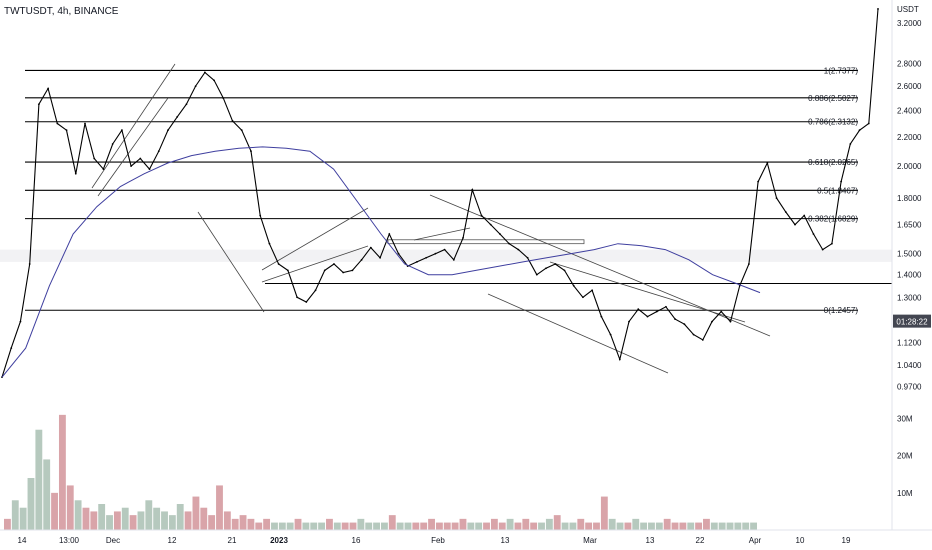 The width and height of the screenshot is (932, 550). Describe the element at coordinates (22, 540) in the screenshot. I see `time-tick-label: 14` at that location.